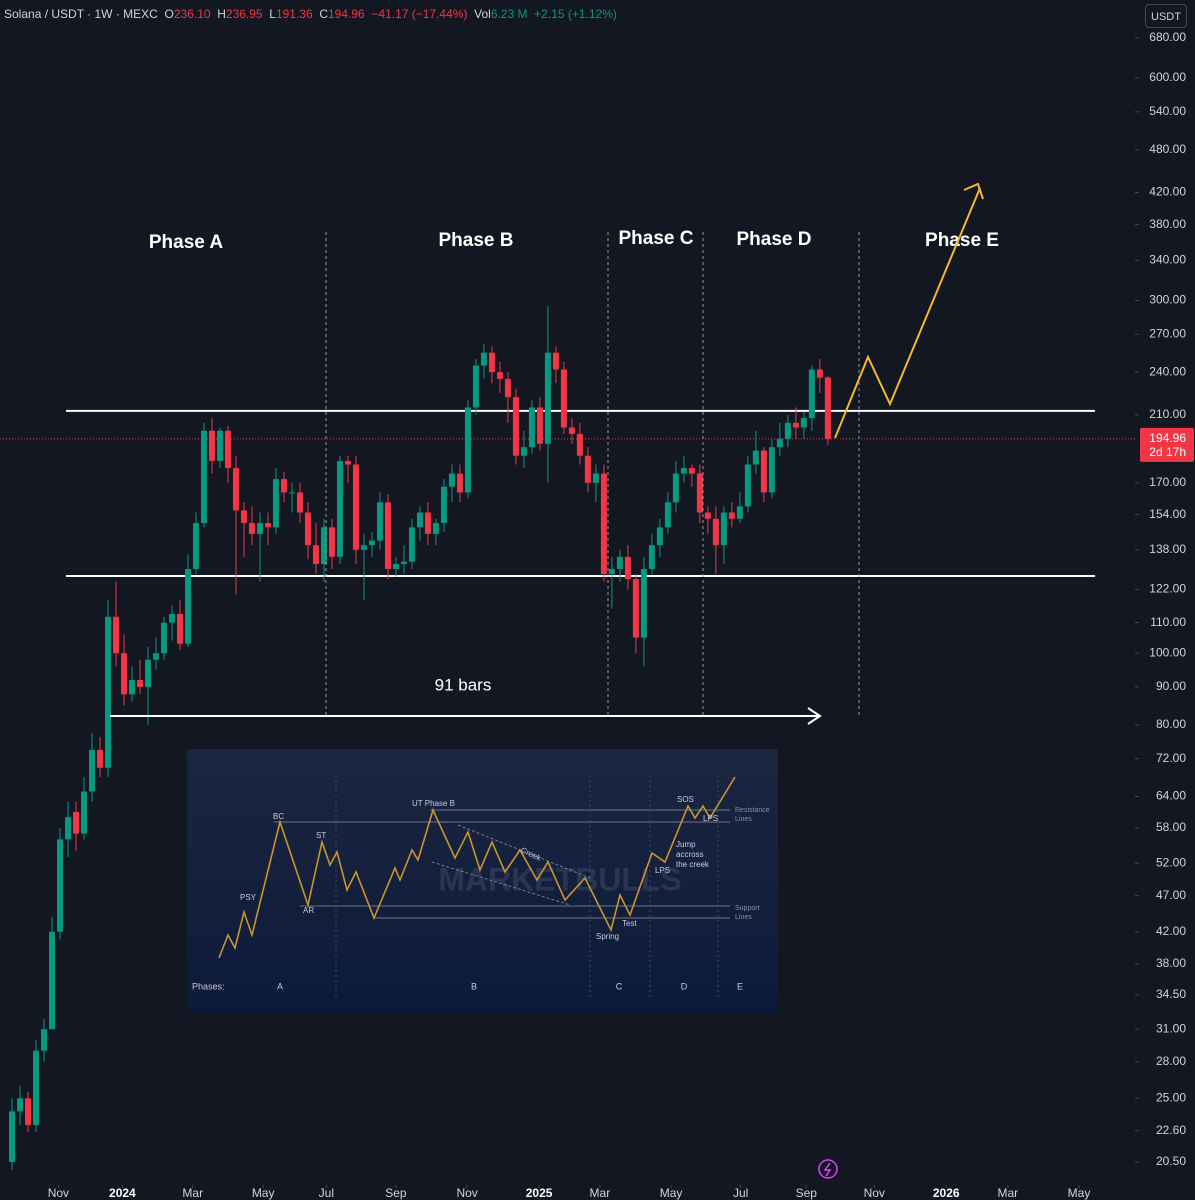  I want to click on inset-phase: E, so click(740, 986).